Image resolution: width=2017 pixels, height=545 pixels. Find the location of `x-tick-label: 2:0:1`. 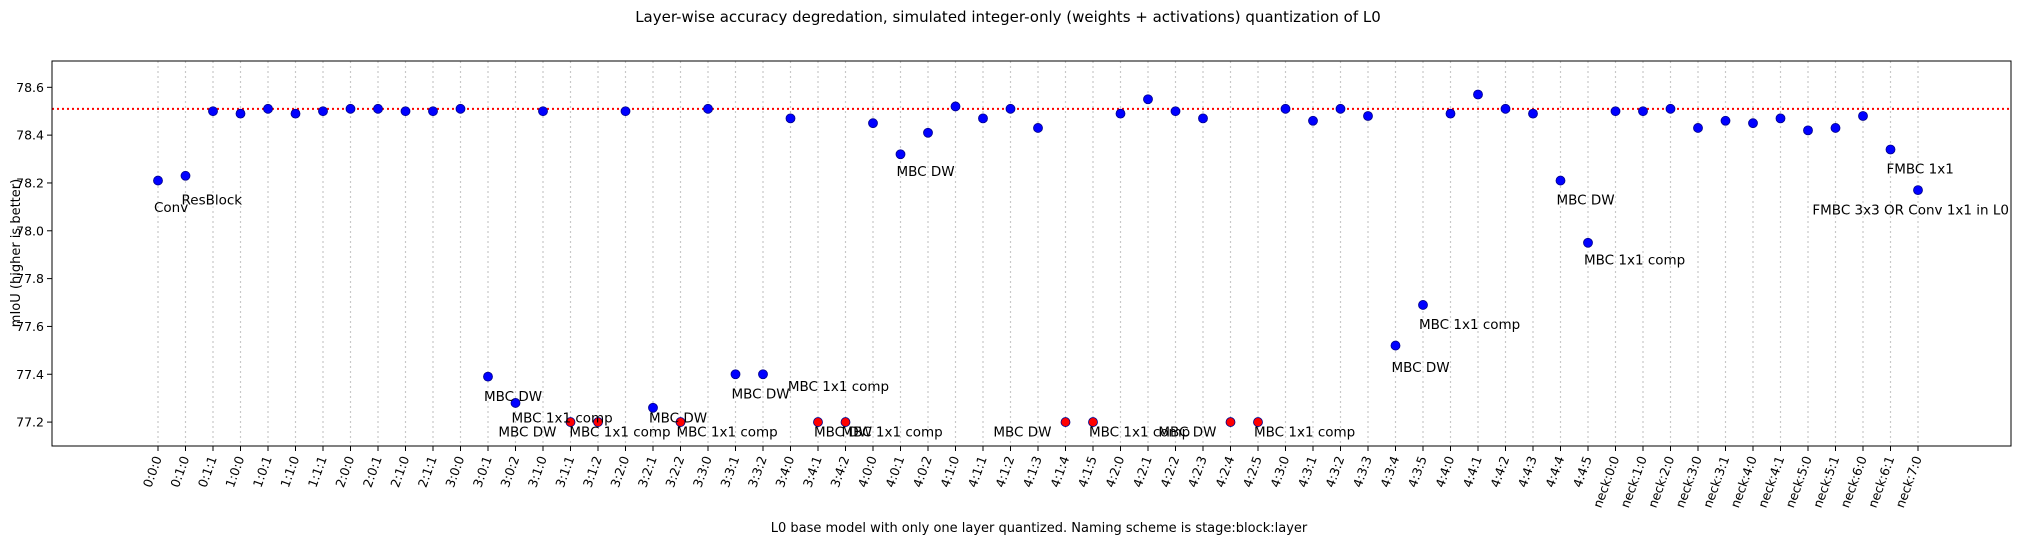

x-tick-label: 2:0:1 is located at coordinates (372, 471).